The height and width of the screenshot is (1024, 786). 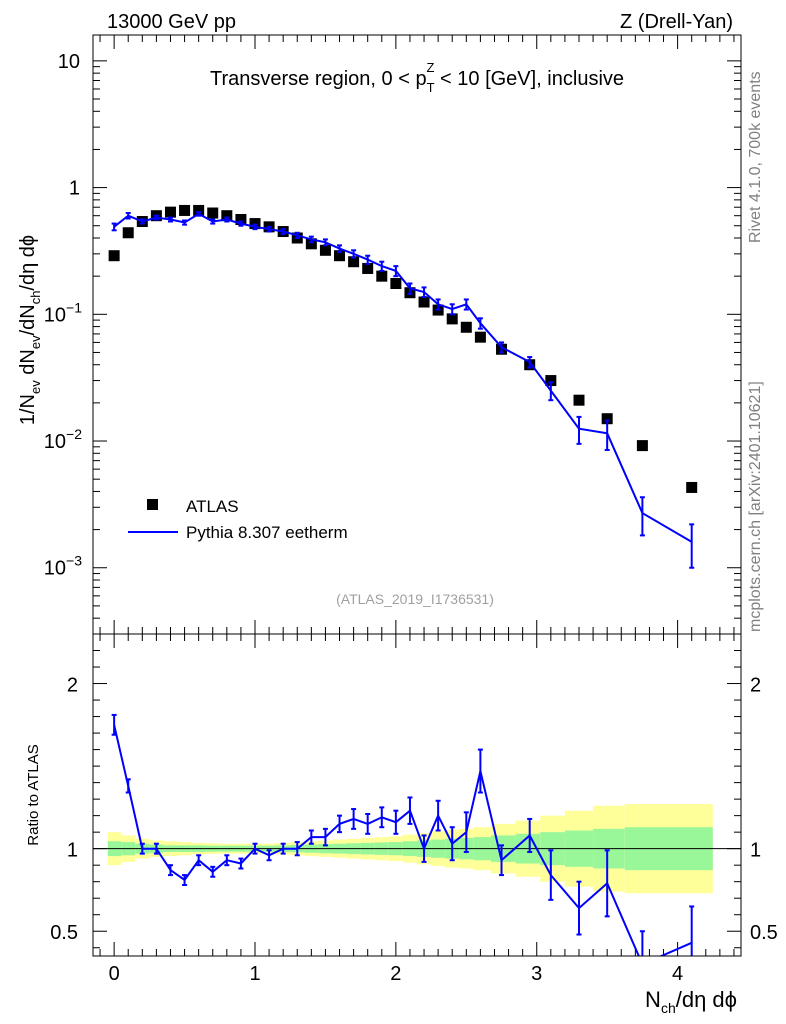 I want to click on top-y-tick-labels: 10 1 10⁻¹ 10⁻² 10⁻³, so click(x=63, y=315).